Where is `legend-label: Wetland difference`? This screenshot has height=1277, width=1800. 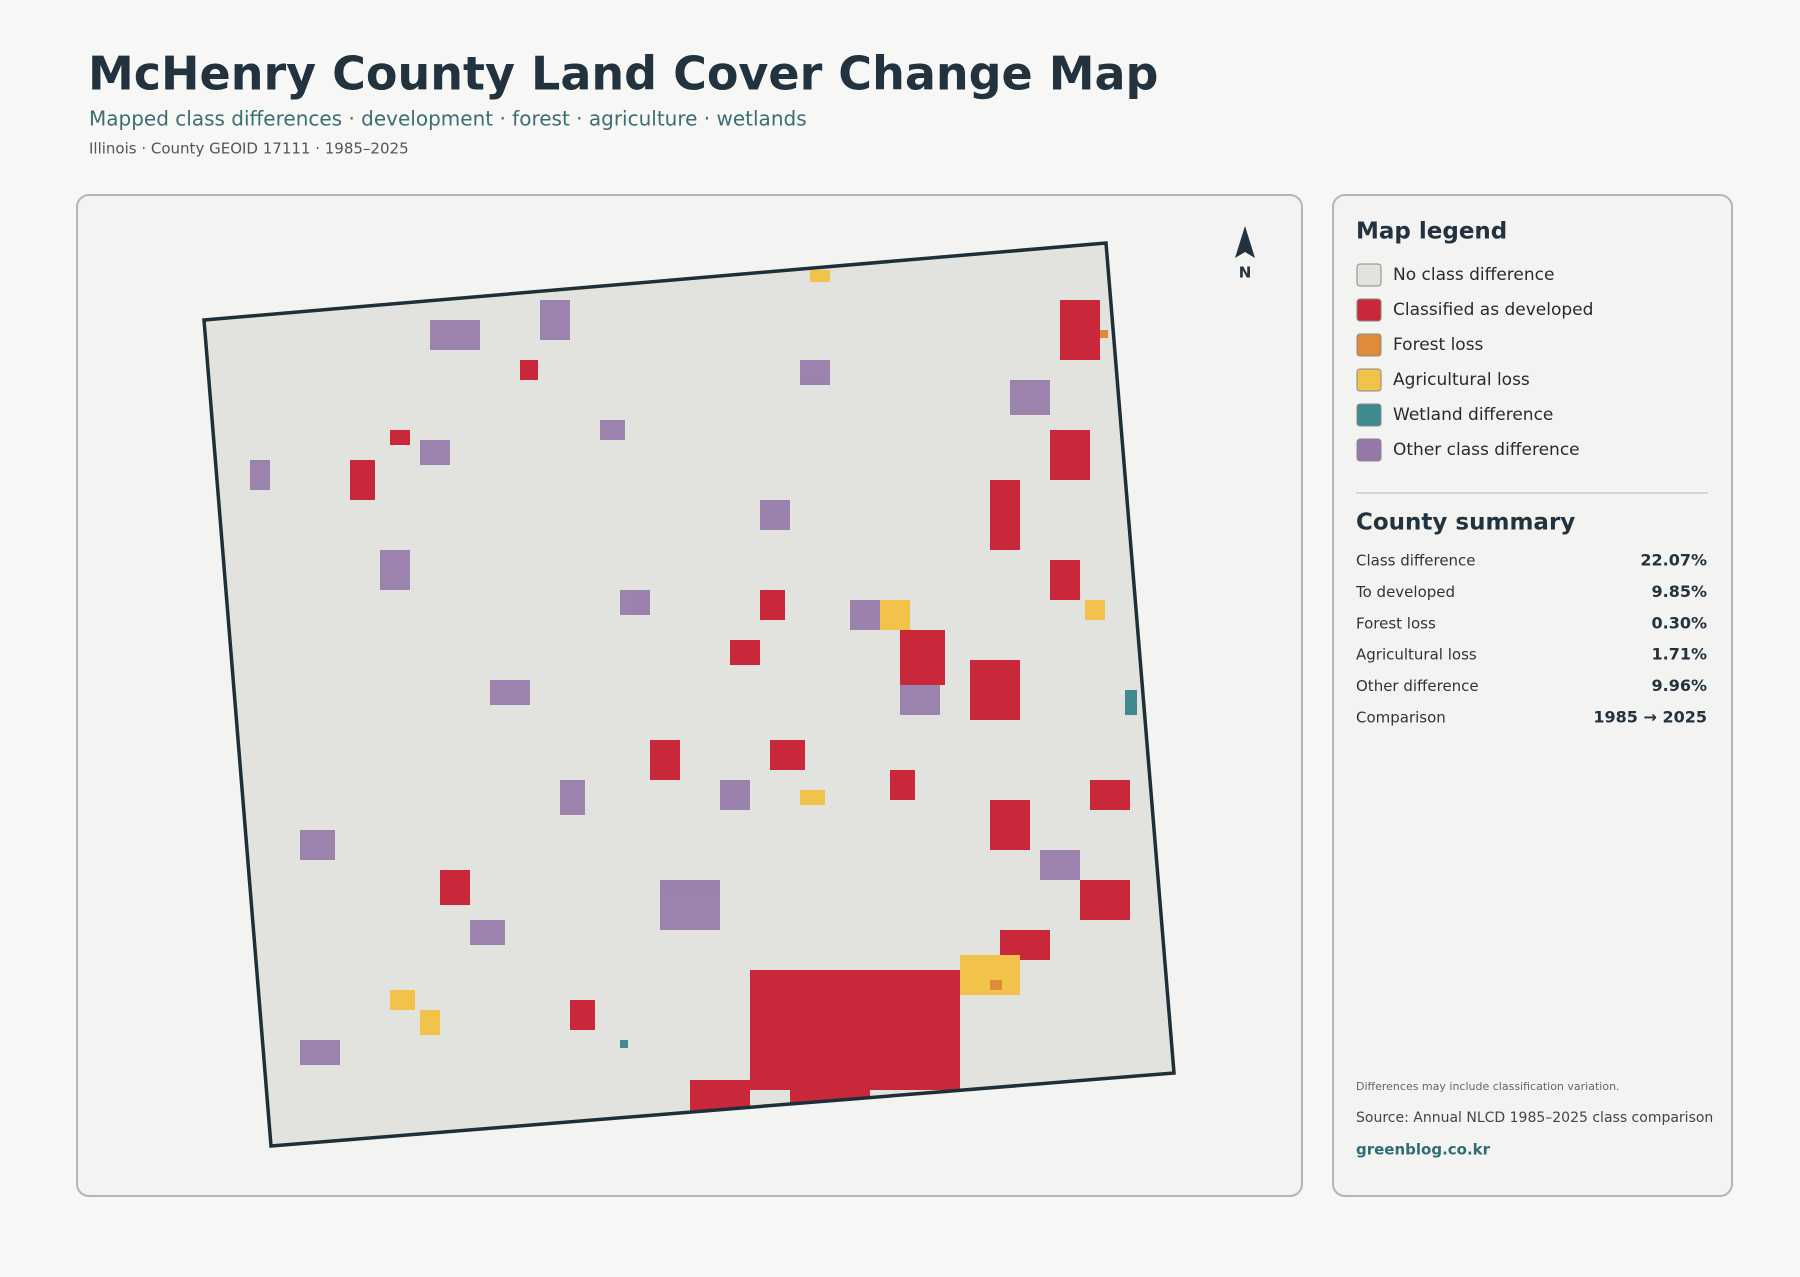
legend-label: Wetland difference is located at coordinates (1473, 415).